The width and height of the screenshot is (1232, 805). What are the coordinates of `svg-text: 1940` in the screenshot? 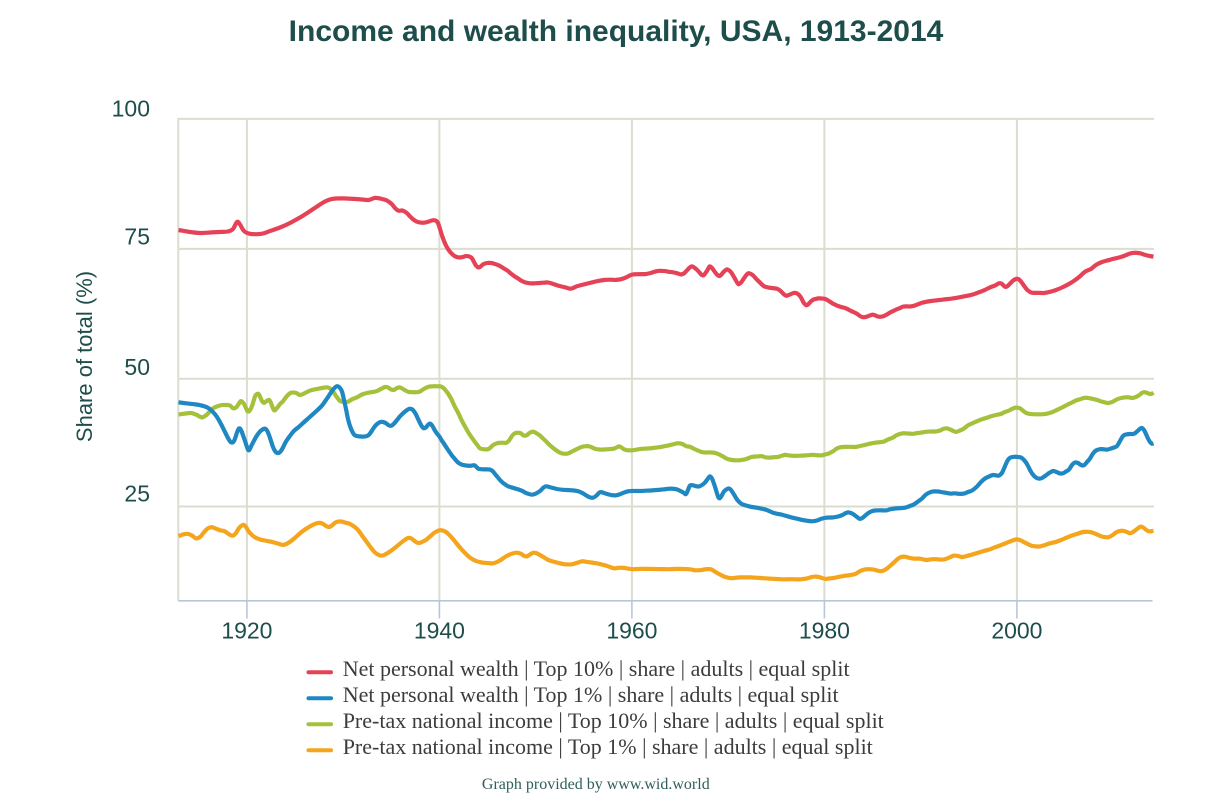 It's located at (439, 631).